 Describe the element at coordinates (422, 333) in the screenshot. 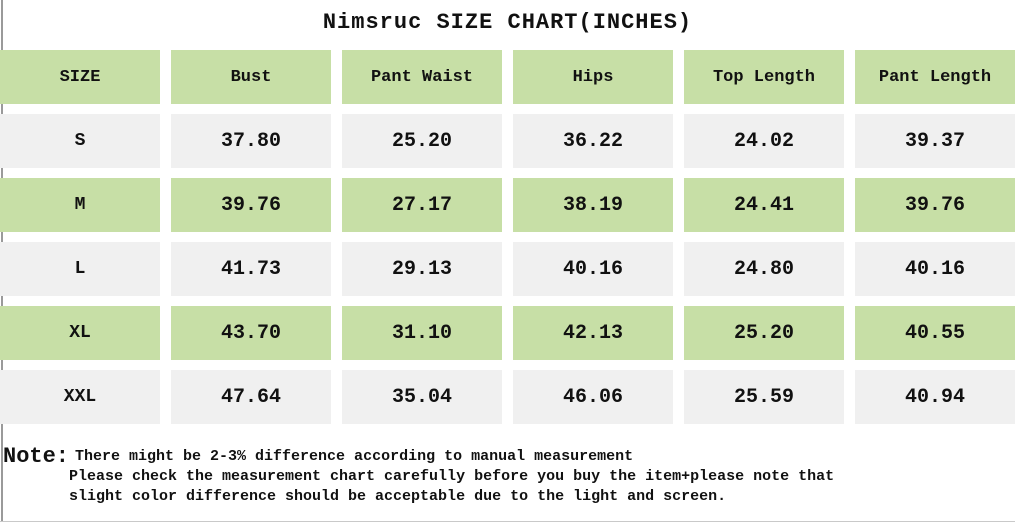

I see `value-cell: 31.10` at that location.